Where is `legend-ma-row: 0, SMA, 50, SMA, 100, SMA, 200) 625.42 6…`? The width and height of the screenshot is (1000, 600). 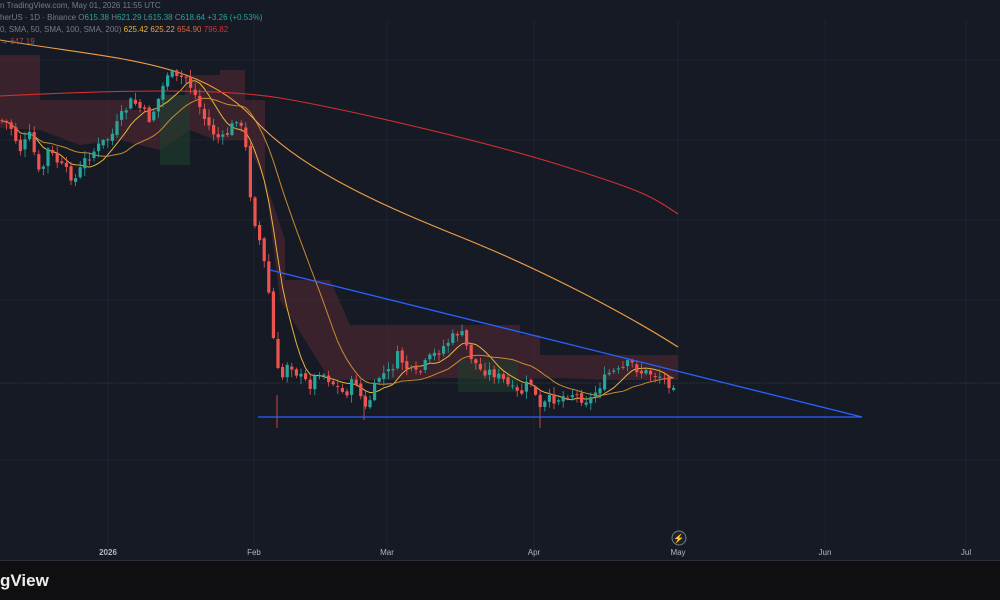
legend-ma-row: 0, SMA, 50, SMA, 100, SMA, 200) 625.42 6… is located at coordinates (350, 30).